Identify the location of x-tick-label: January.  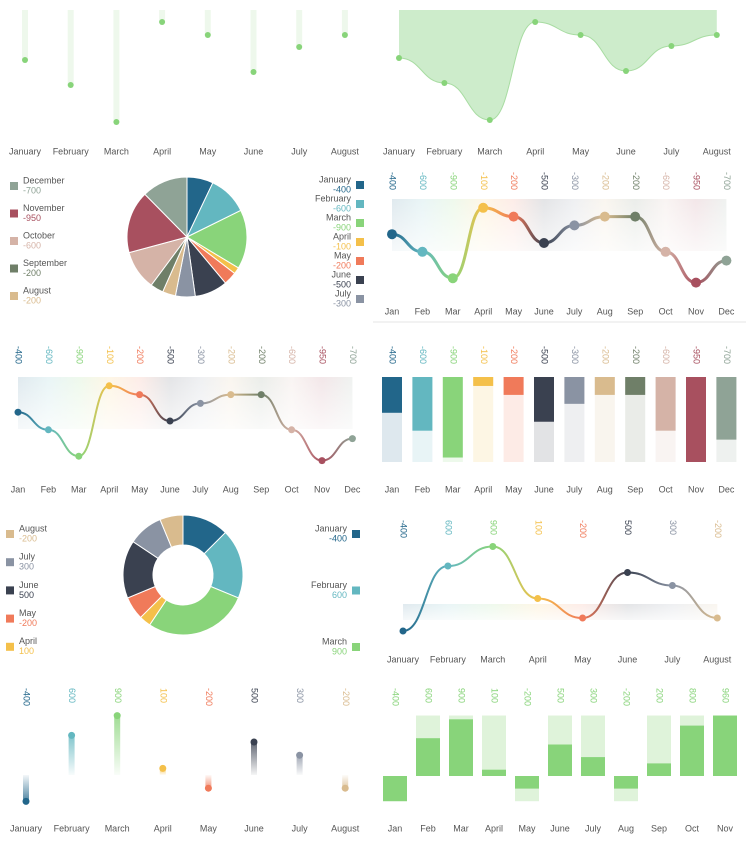
(399, 151).